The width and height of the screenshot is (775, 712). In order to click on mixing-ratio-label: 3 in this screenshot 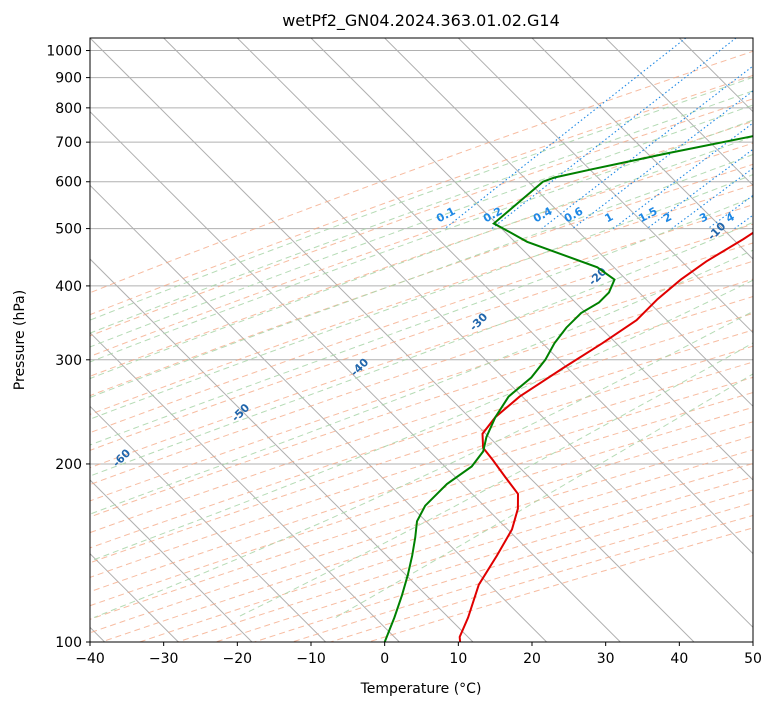, I will do `click(703, 217)`.